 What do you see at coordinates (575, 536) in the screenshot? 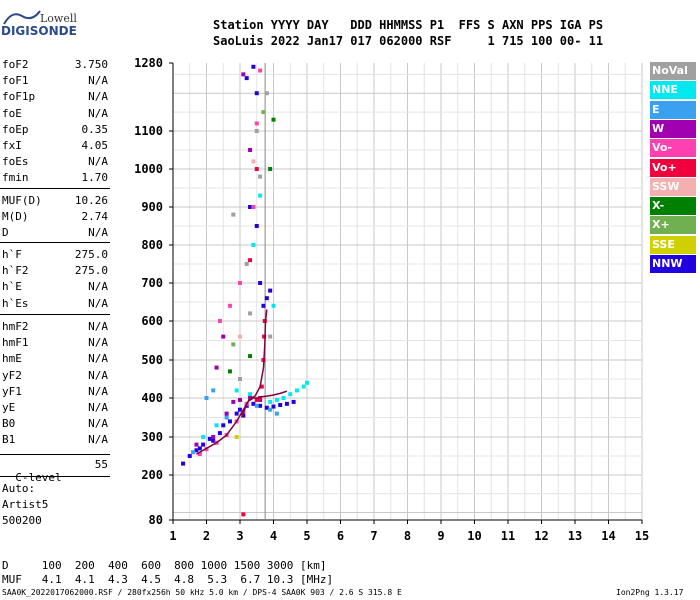
I see `x-tick-label: 13` at bounding box center [575, 536].